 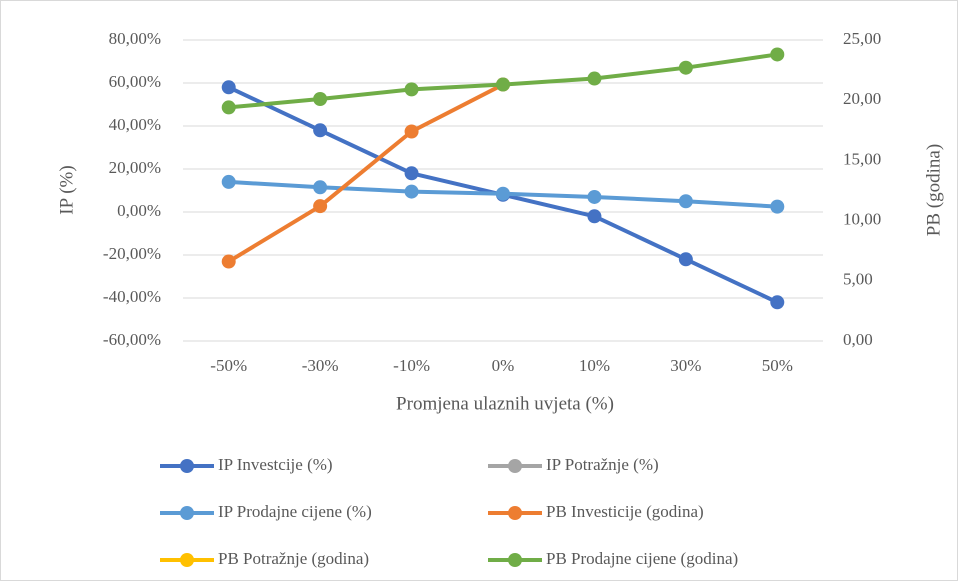 I want to click on y-tick-label: 60,00%, so click(x=135, y=81).